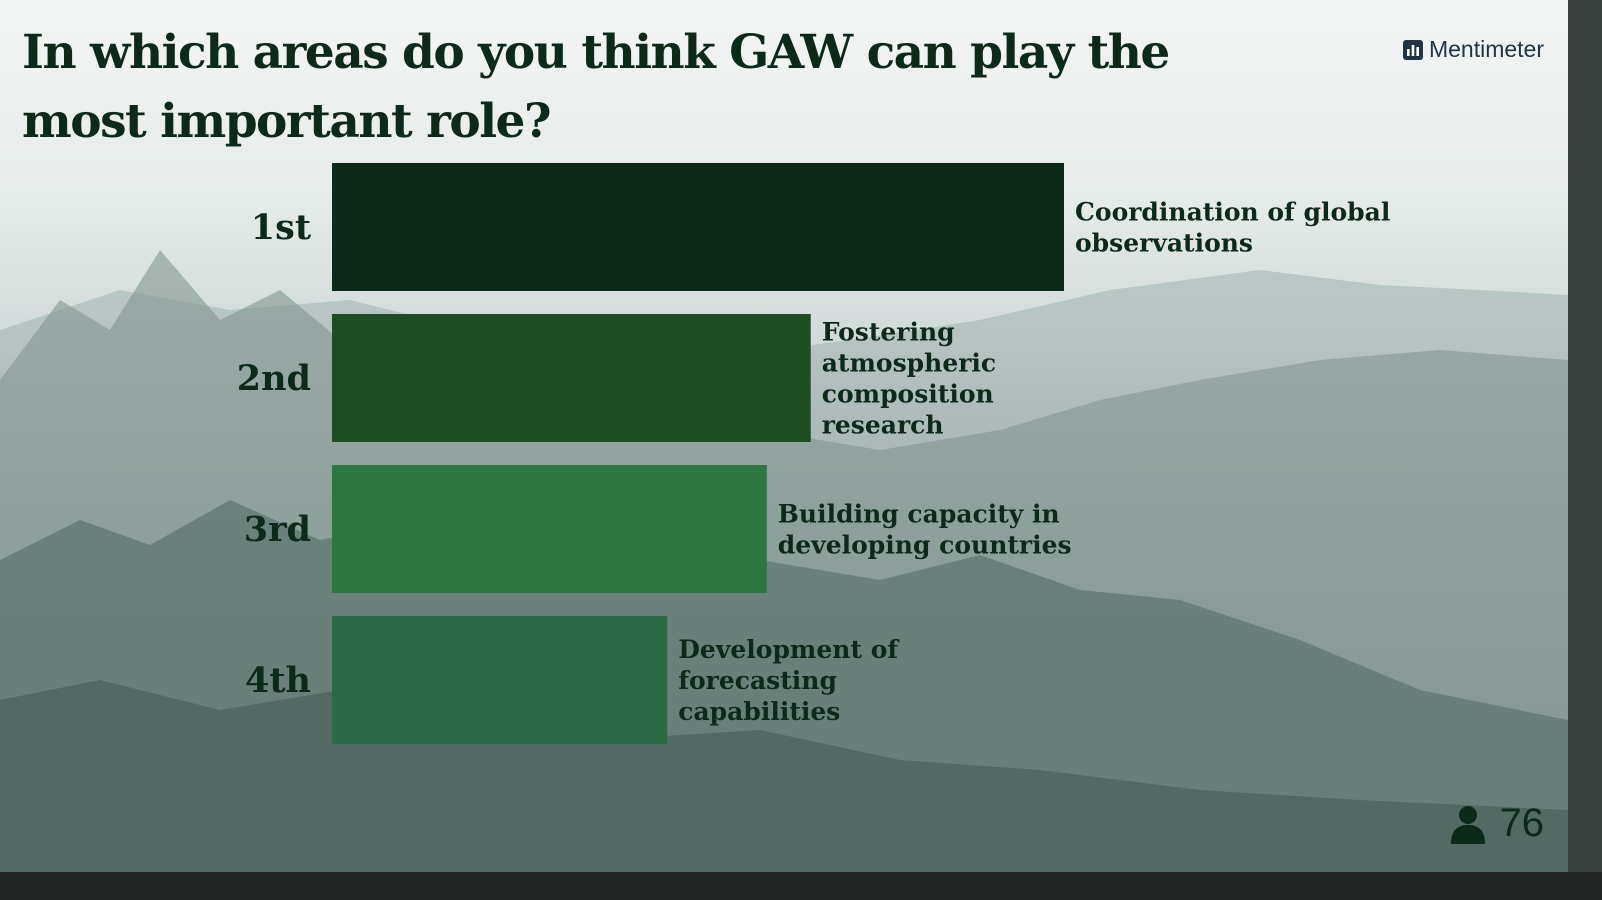 Image resolution: width=1602 pixels, height=900 pixels. I want to click on option-label-4: Development of forecasting capabilities, so click(789, 680).